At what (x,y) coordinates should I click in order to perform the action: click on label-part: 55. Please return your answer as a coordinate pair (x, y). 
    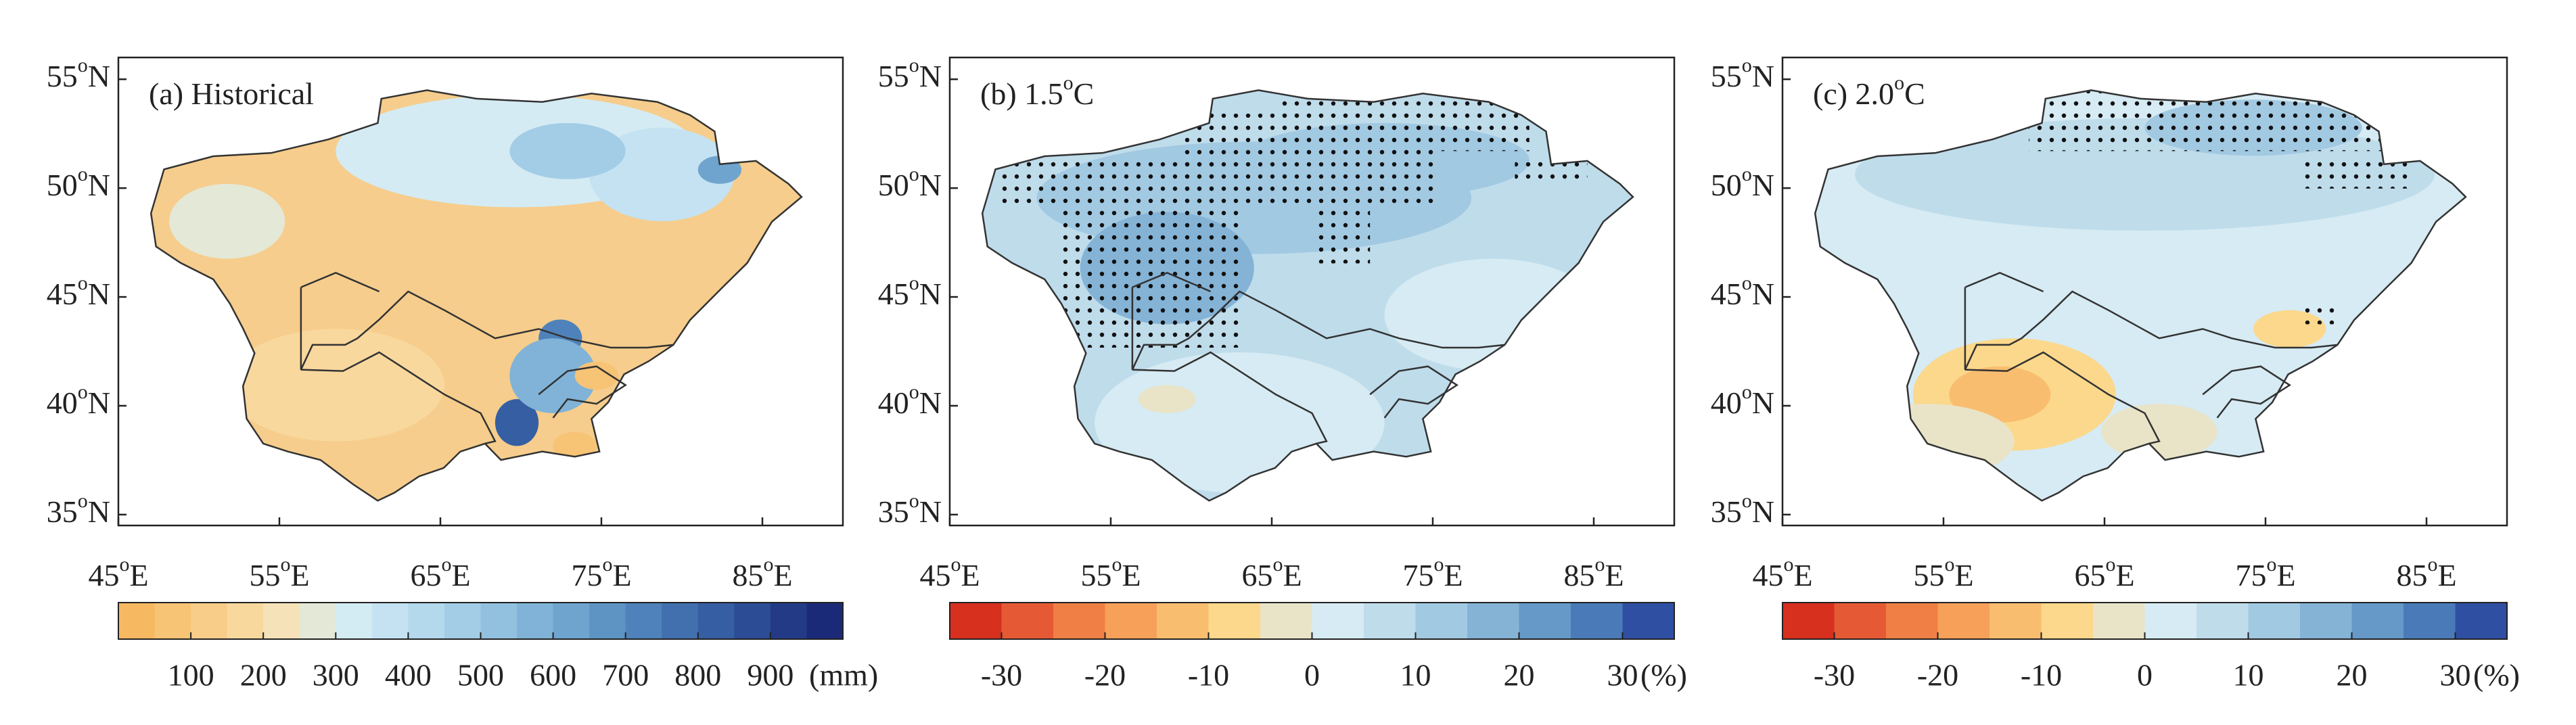
    Looking at the image, I should click on (1726, 76).